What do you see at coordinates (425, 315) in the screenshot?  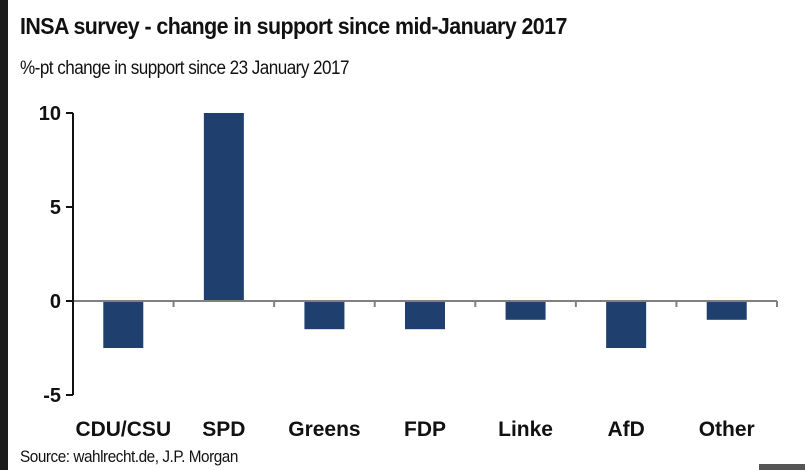 I see `bar-fdp` at bounding box center [425, 315].